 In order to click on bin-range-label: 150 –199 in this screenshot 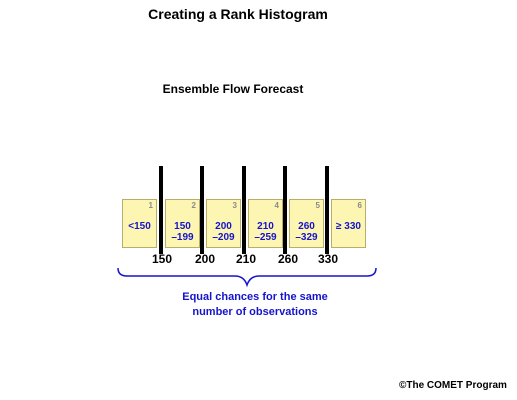, I will do `click(182, 232)`.